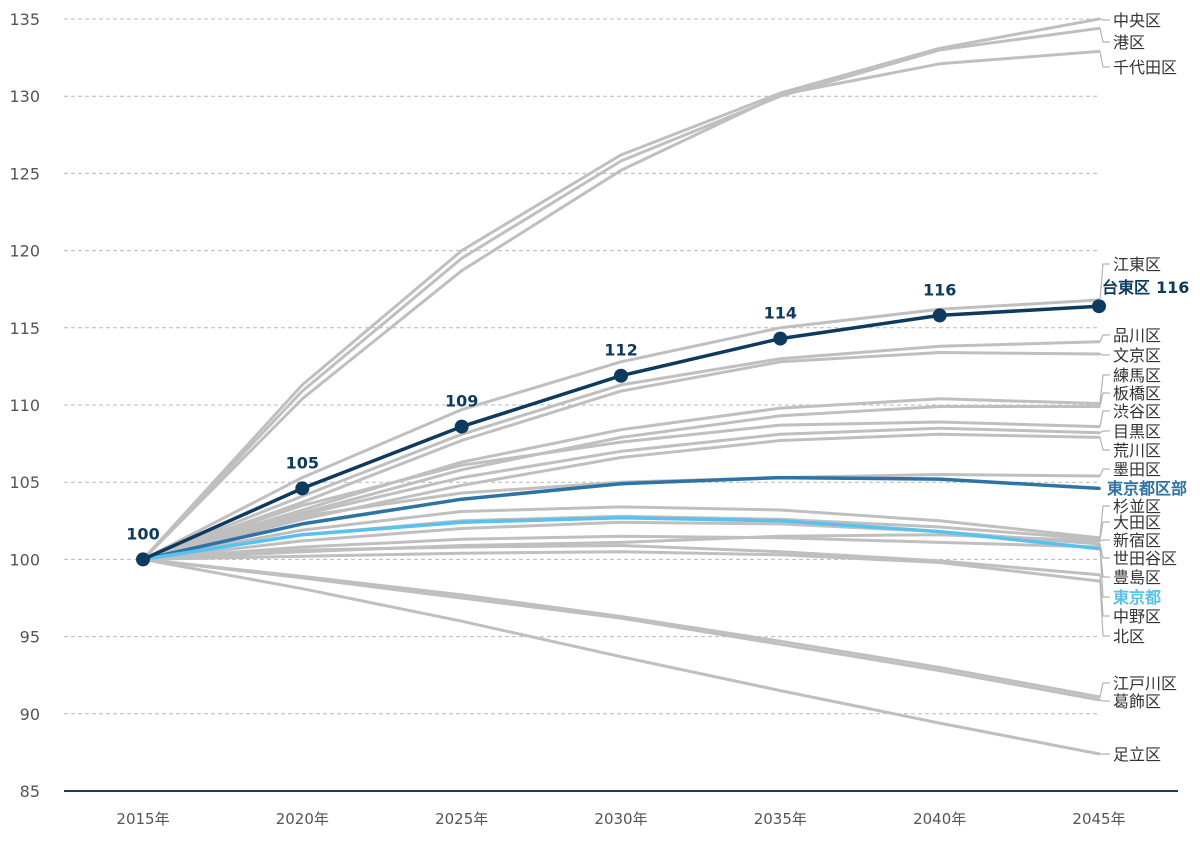 The width and height of the screenshot is (1200, 843). Describe the element at coordinates (1098, 819) in the screenshot. I see `x-tick-label-6: 2045年` at that location.